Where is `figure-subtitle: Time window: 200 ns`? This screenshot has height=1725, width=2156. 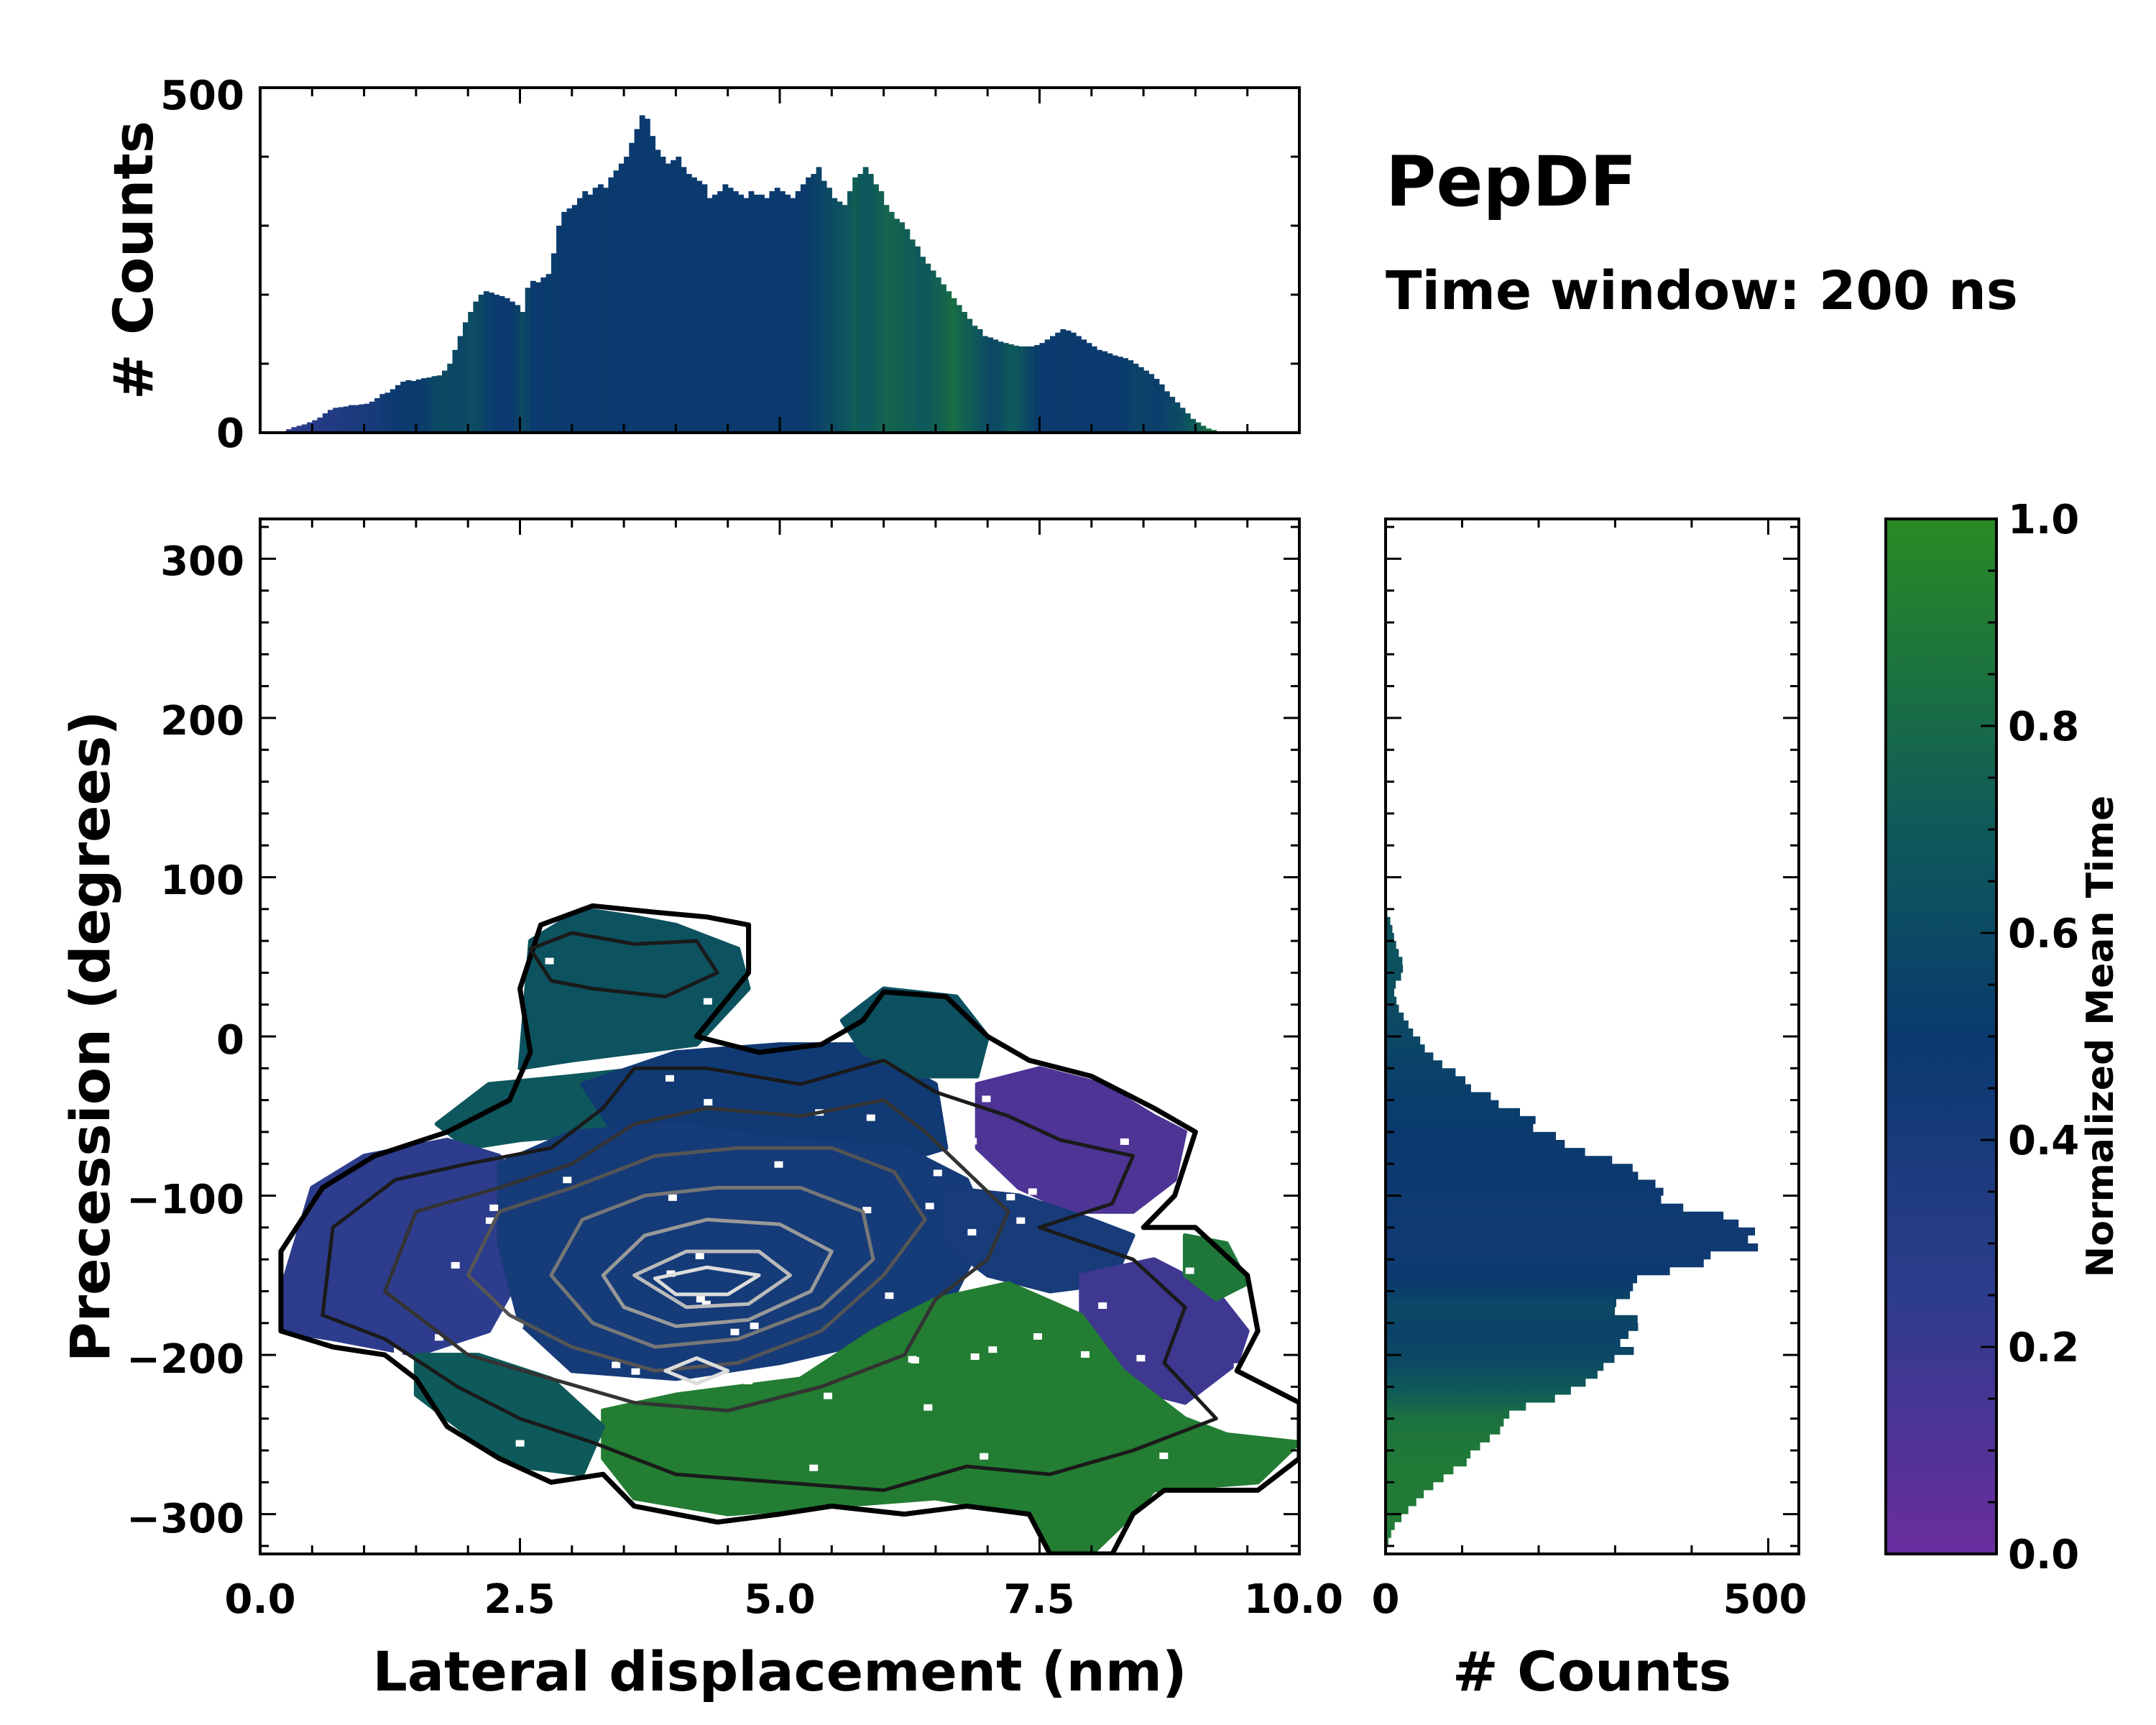
figure-subtitle: Time window: 200 ns is located at coordinates (1702, 291).